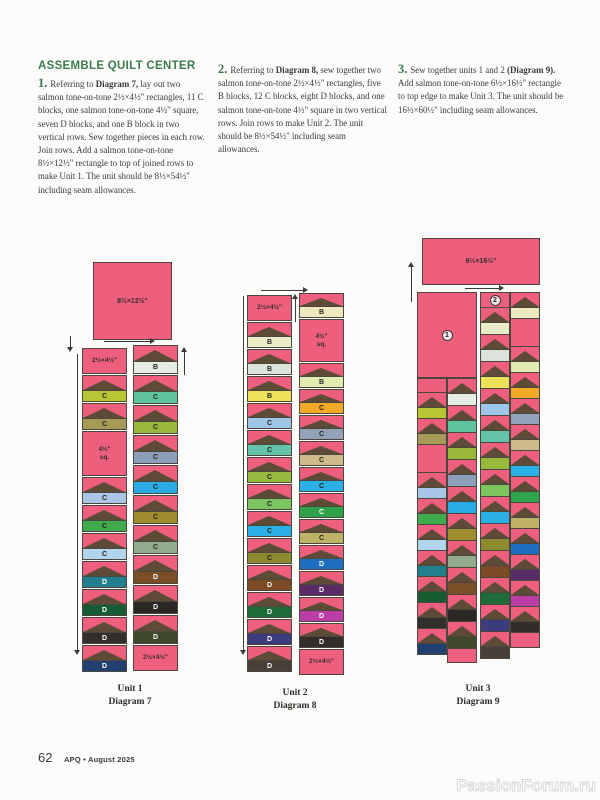  I want to click on magazine-credit: APQ • August 2025, so click(99, 759).